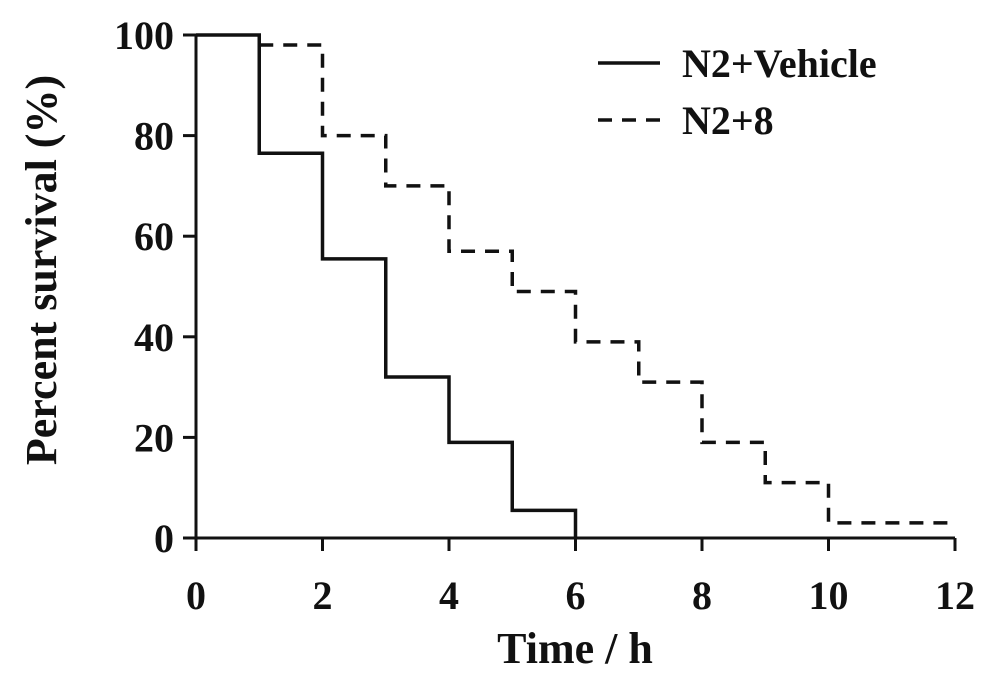 Image resolution: width=1000 pixels, height=677 pixels. What do you see at coordinates (144, 35) in the screenshot?
I see `y-tick-label: 100` at bounding box center [144, 35].